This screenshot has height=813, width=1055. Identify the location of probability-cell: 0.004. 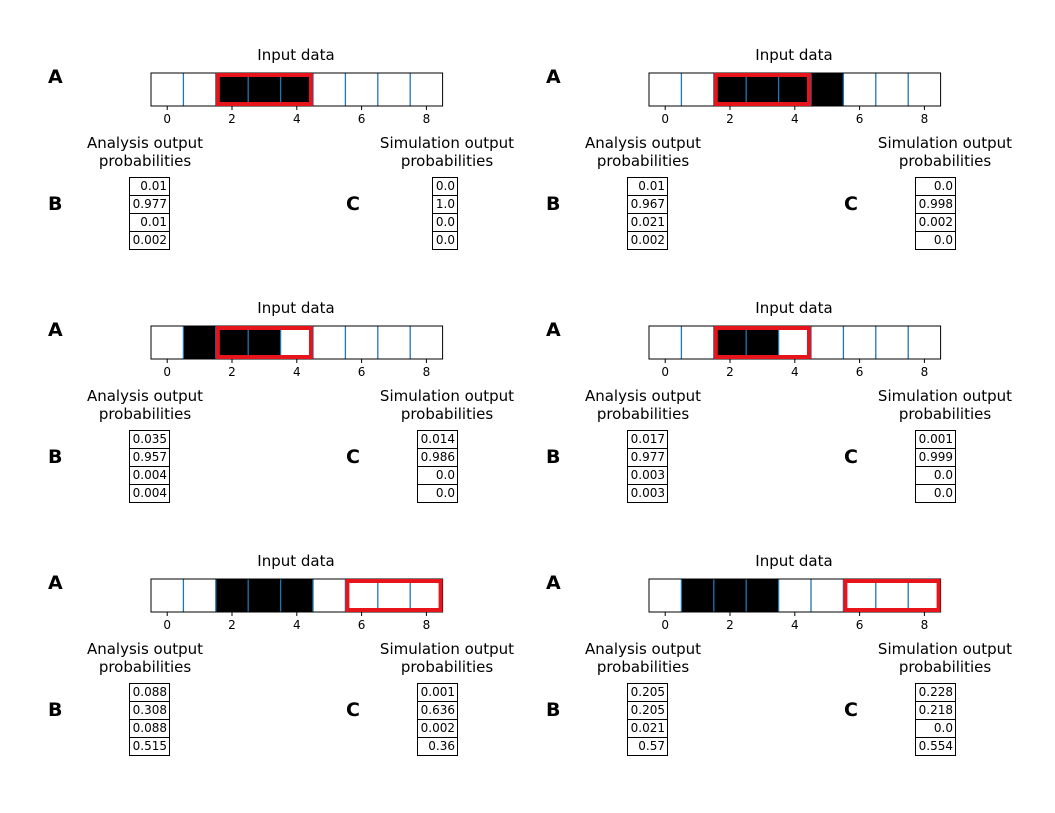
(149, 493).